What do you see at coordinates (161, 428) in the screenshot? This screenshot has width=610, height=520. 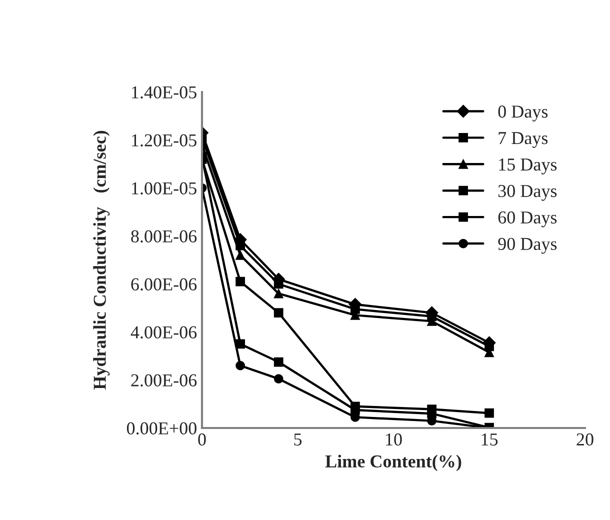 I see `y-tick-label: 0.00E+00` at bounding box center [161, 428].